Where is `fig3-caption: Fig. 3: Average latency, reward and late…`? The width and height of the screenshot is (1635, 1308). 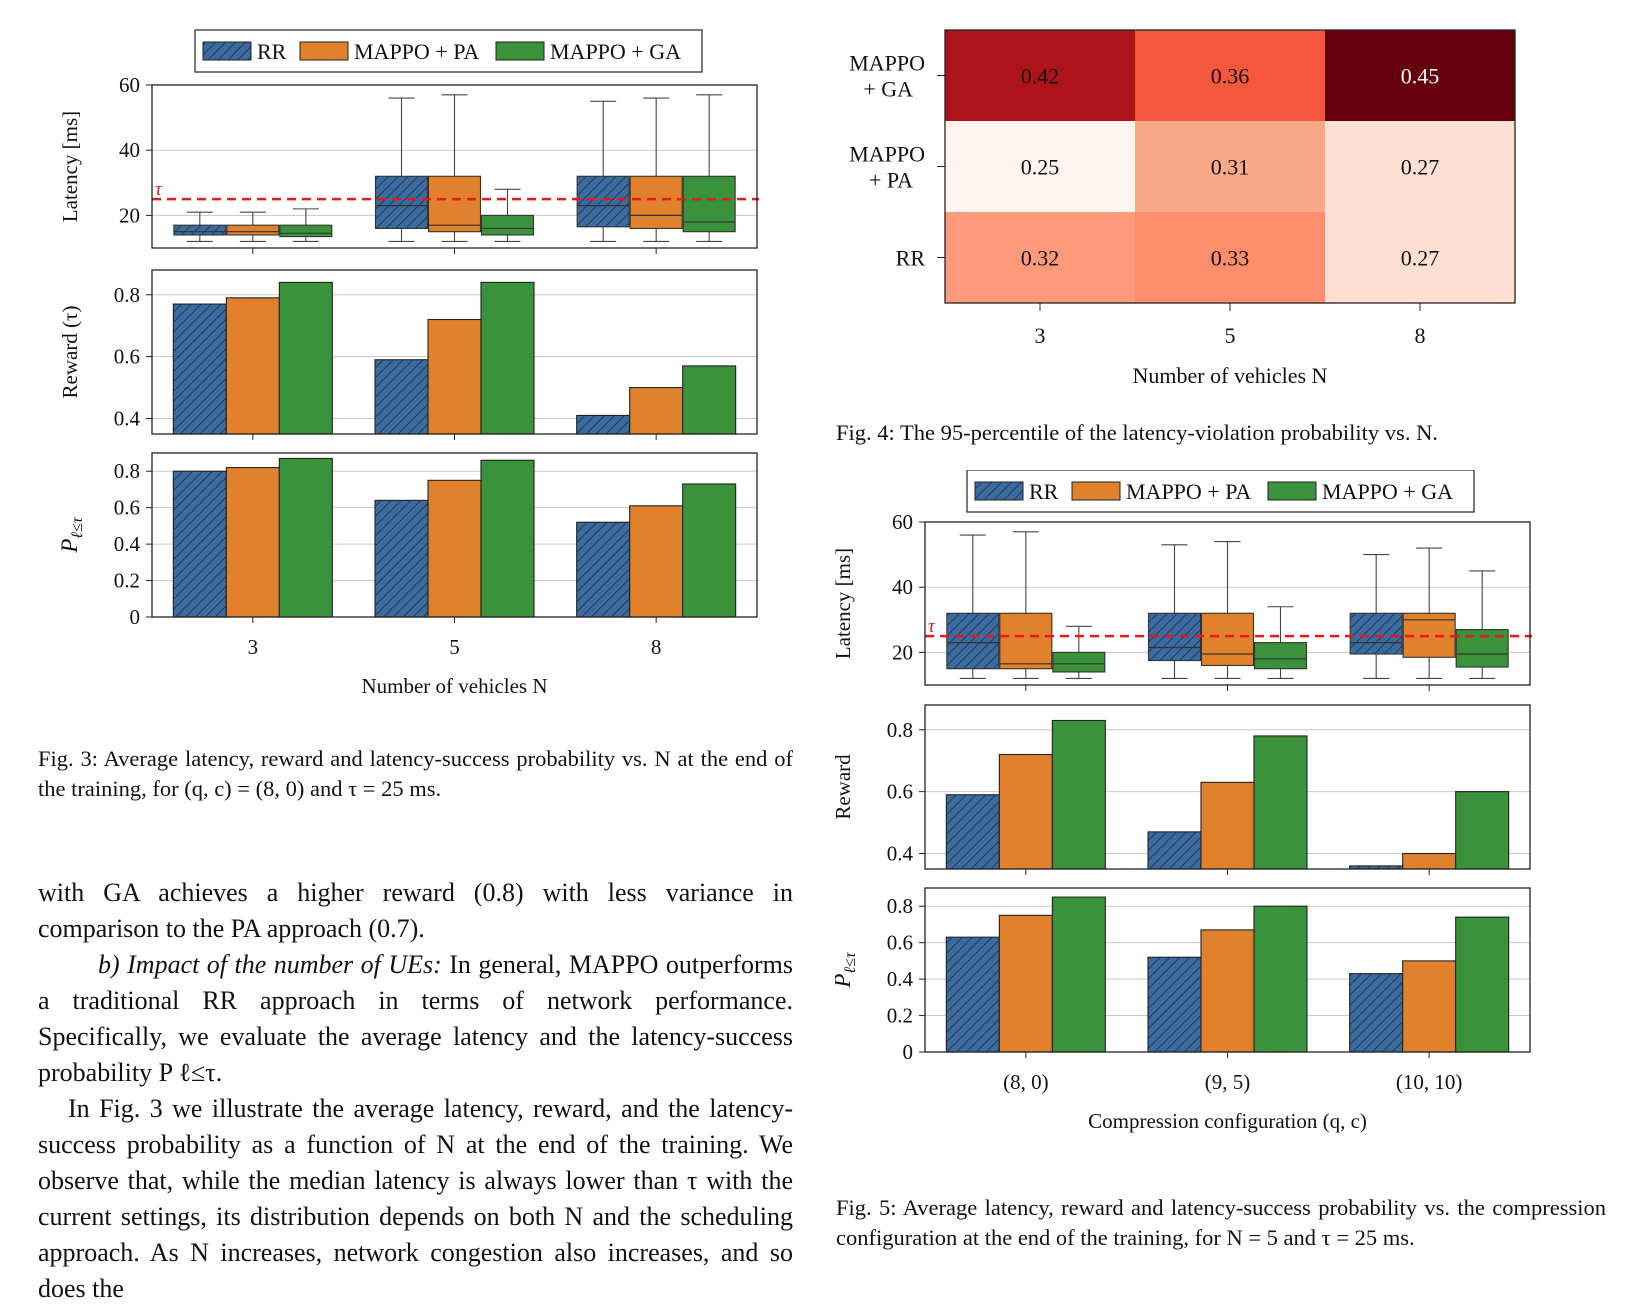
fig3-caption: Fig. 3: Average latency, reward and late… is located at coordinates (415, 773).